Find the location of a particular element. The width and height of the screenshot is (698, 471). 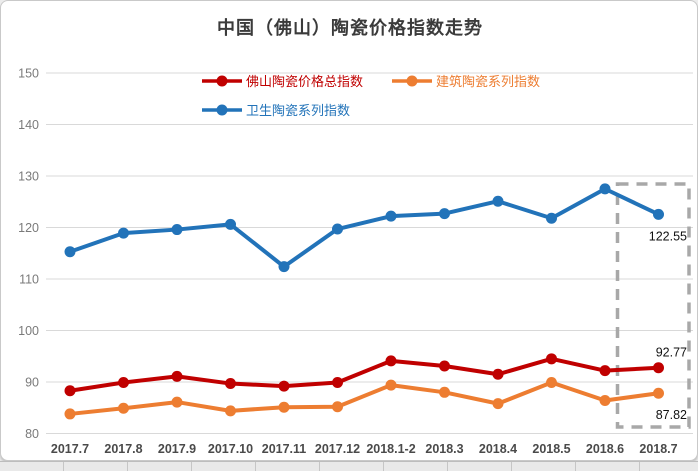

y-tick-label: 130 is located at coordinates (28, 177).